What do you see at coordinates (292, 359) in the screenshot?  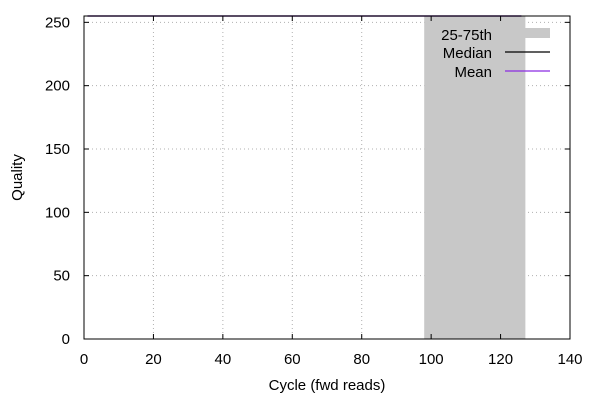 I see `x-tick-label: 60` at bounding box center [292, 359].